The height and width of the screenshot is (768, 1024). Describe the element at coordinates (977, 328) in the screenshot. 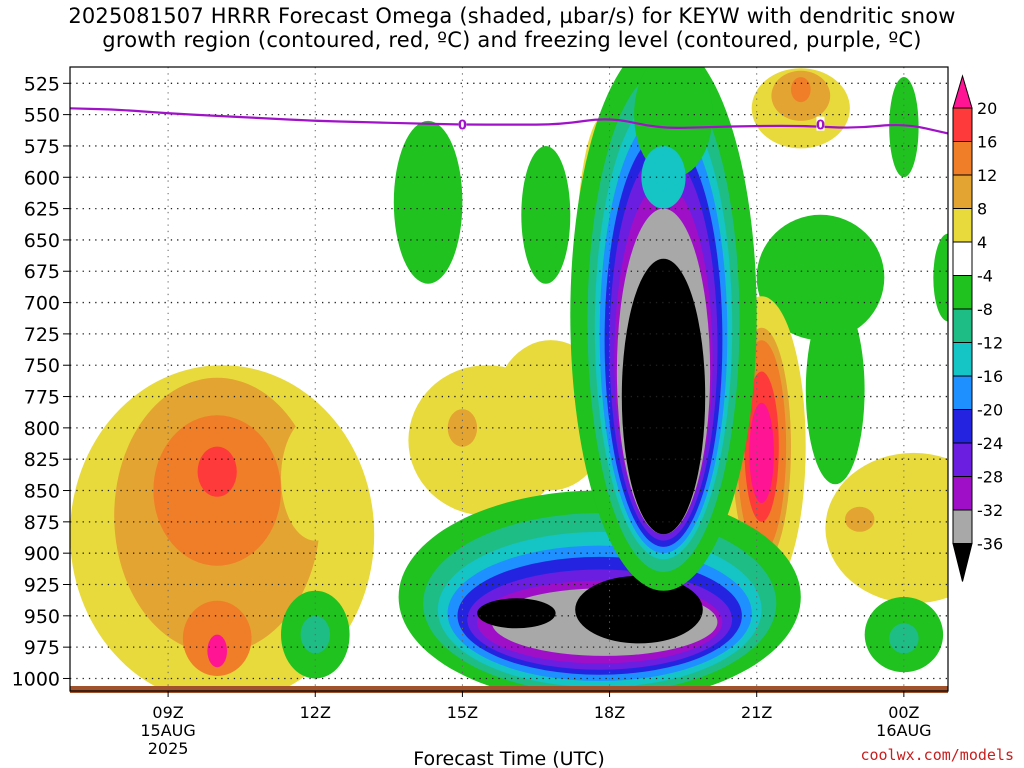

I see `colorbar: 20 16 12 8 4 -4 -8 -12 -16 -20 -24 -28 -32 -36` at that location.